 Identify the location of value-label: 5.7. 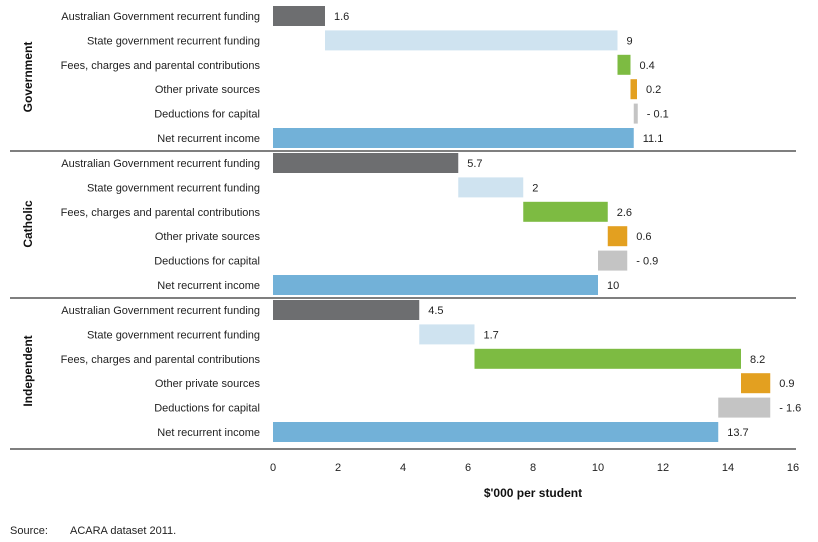
(474, 164).